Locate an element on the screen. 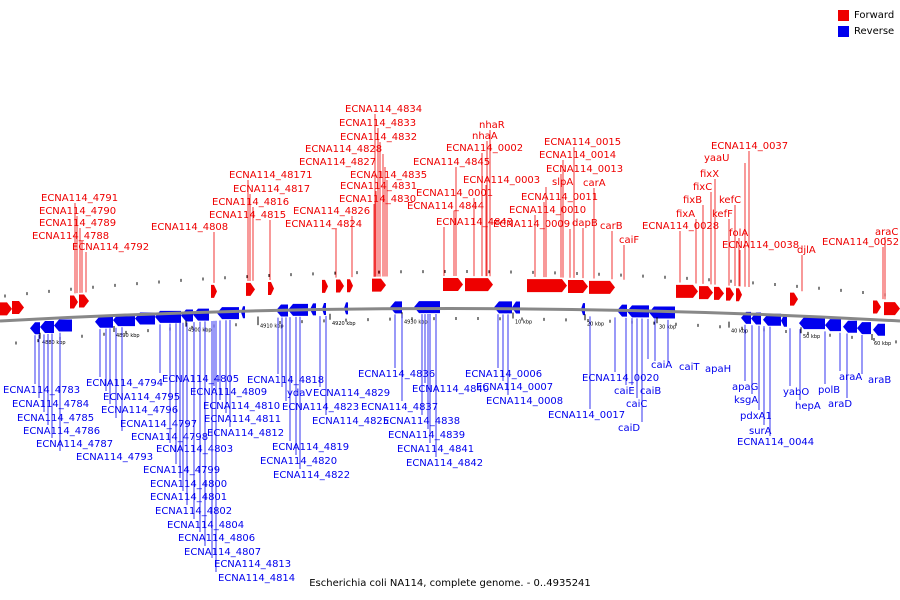 The width and height of the screenshot is (900, 600). forward-gene-label: ECNA114_0037 is located at coordinates (749, 146).